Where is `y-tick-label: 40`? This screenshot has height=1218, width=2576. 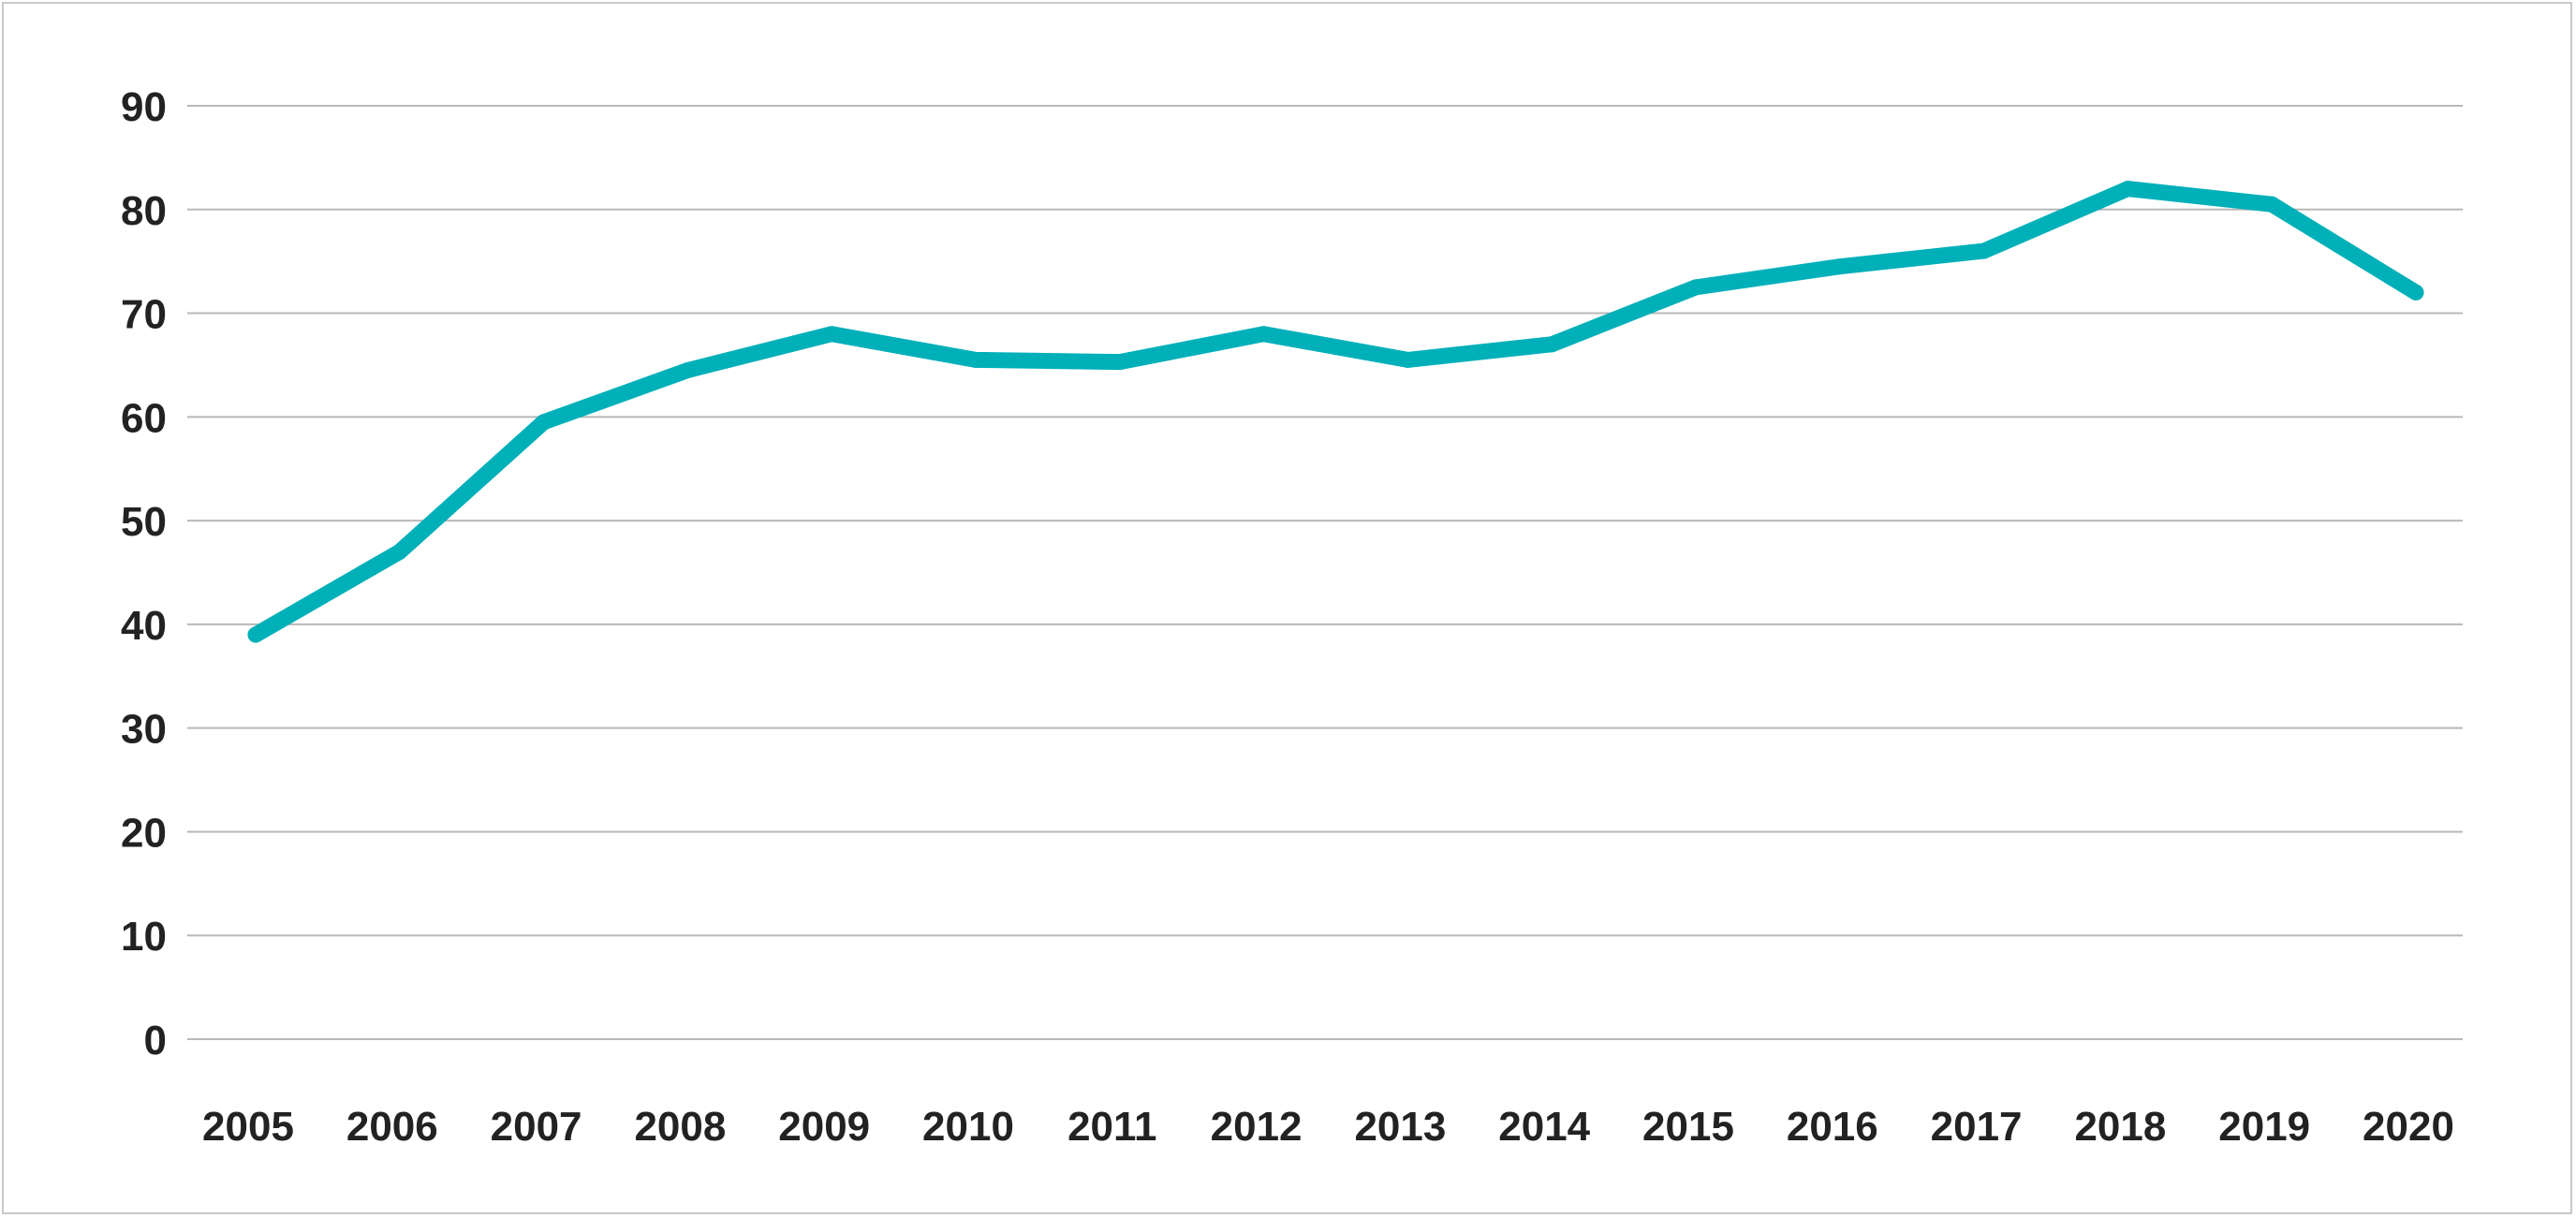
y-tick-label: 40 is located at coordinates (144, 626).